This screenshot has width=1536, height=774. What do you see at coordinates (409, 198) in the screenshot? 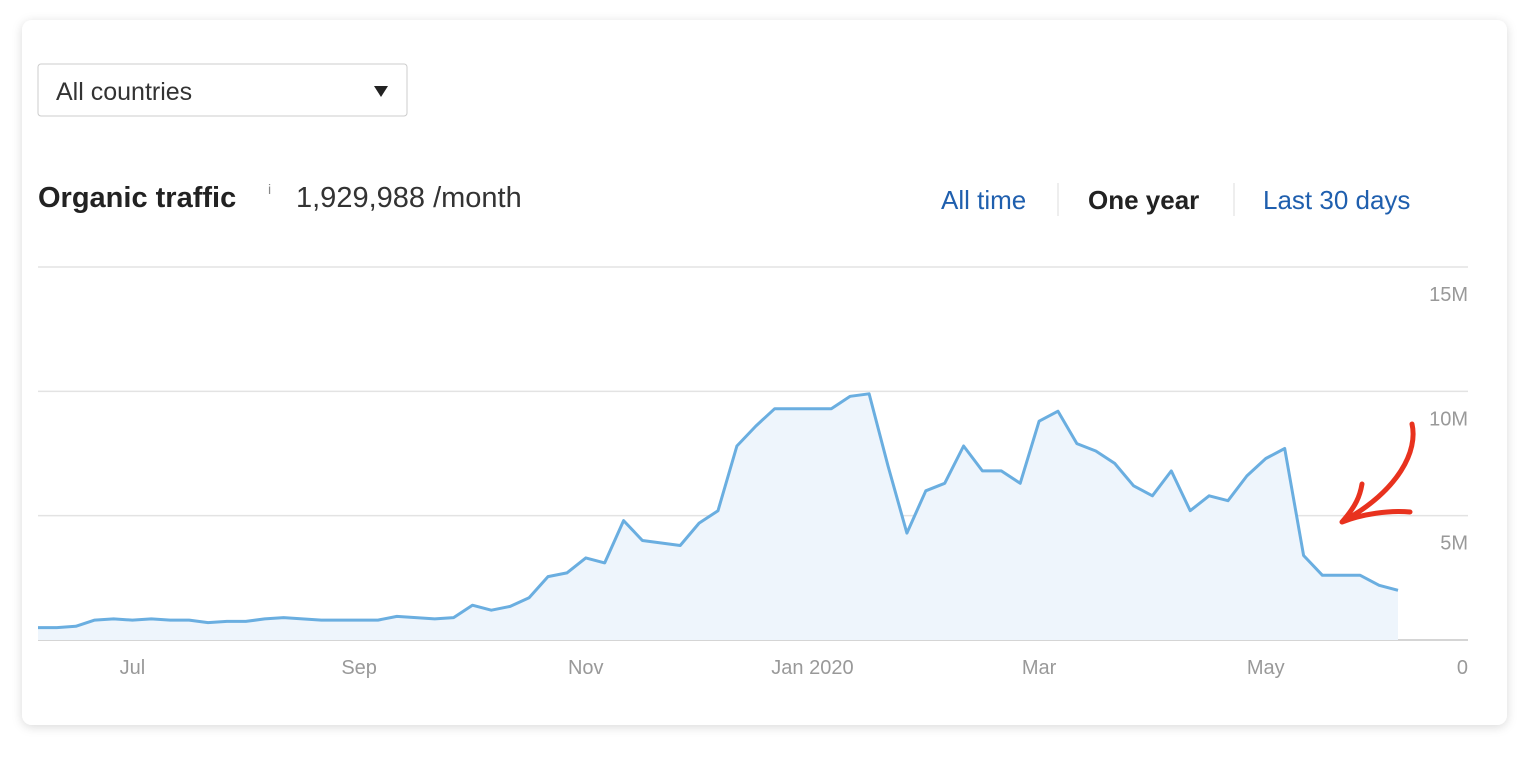
I see `metric-value: 1,929,988 /month` at bounding box center [409, 198].